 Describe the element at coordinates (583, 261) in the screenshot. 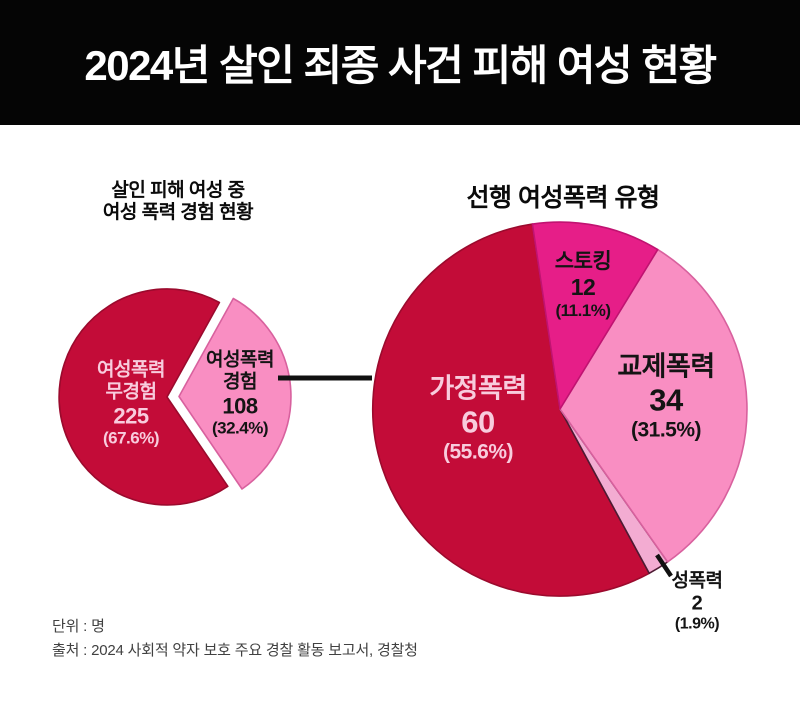

I see `slice-label-line: 스토킹` at that location.